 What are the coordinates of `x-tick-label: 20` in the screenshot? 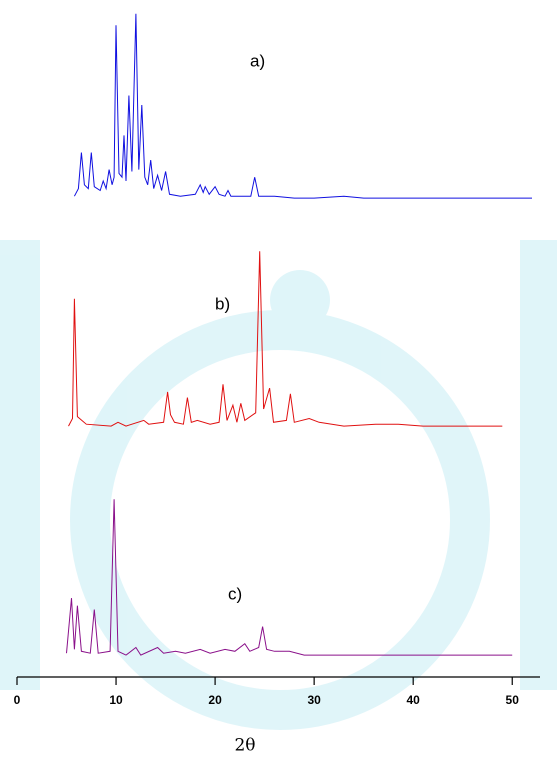 It's located at (215, 700).